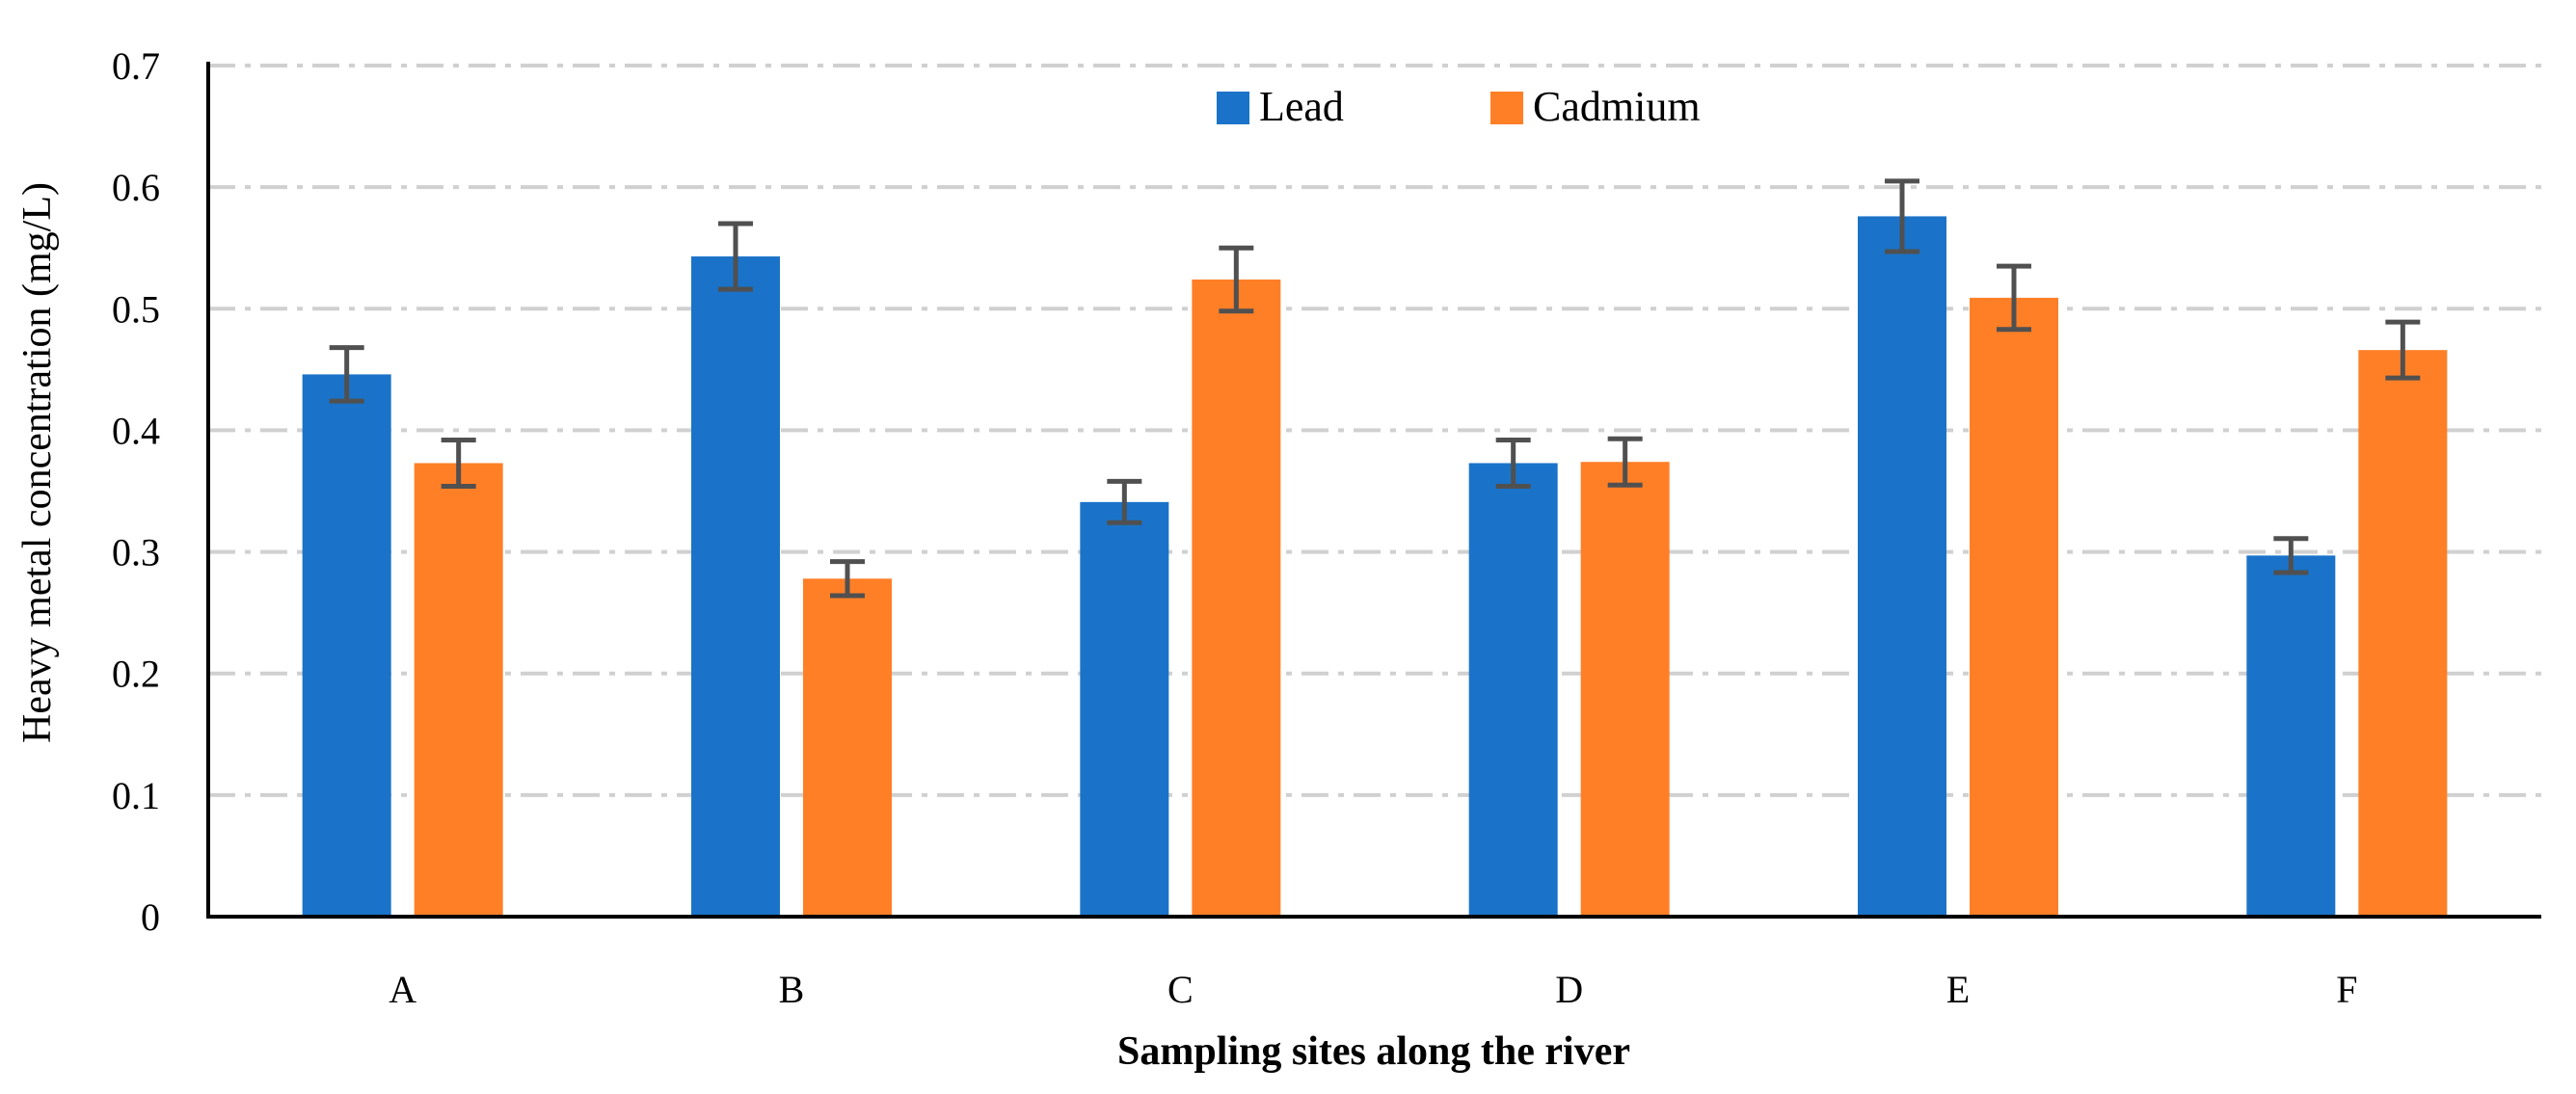  Describe the element at coordinates (402, 989) in the screenshot. I see `x-tick-label: A` at that location.